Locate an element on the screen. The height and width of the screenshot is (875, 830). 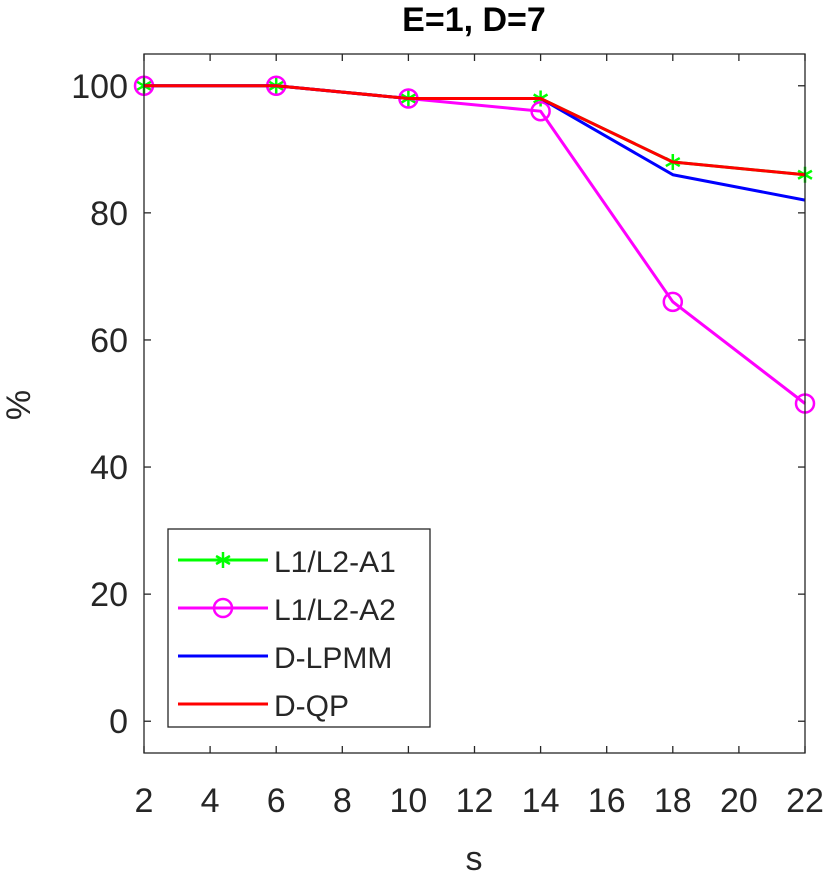
legend-item-l1-l2-a1-marker is located at coordinates (223, 560).